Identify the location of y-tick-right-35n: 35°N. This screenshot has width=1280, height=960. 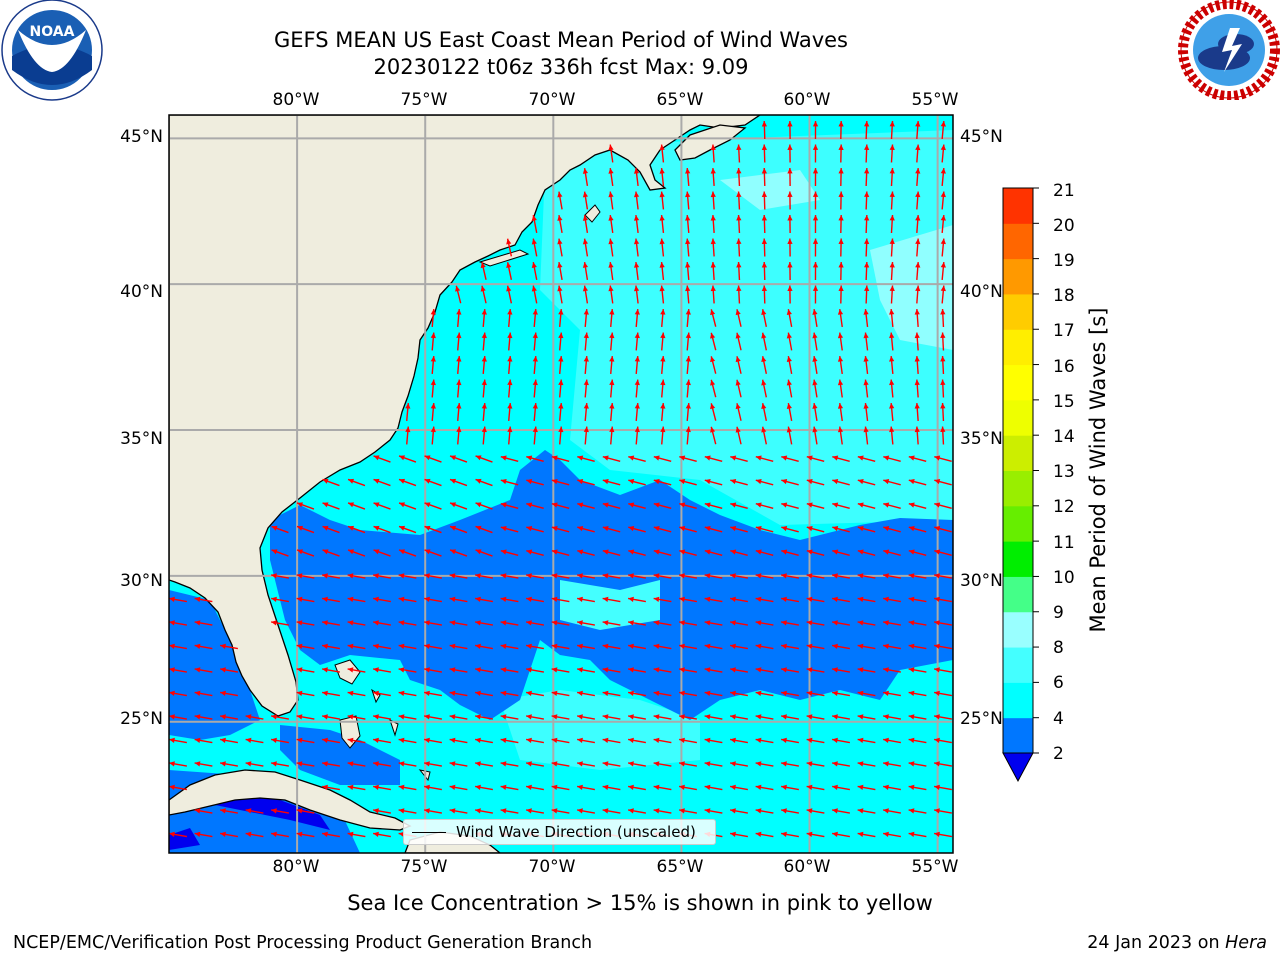
(981, 439).